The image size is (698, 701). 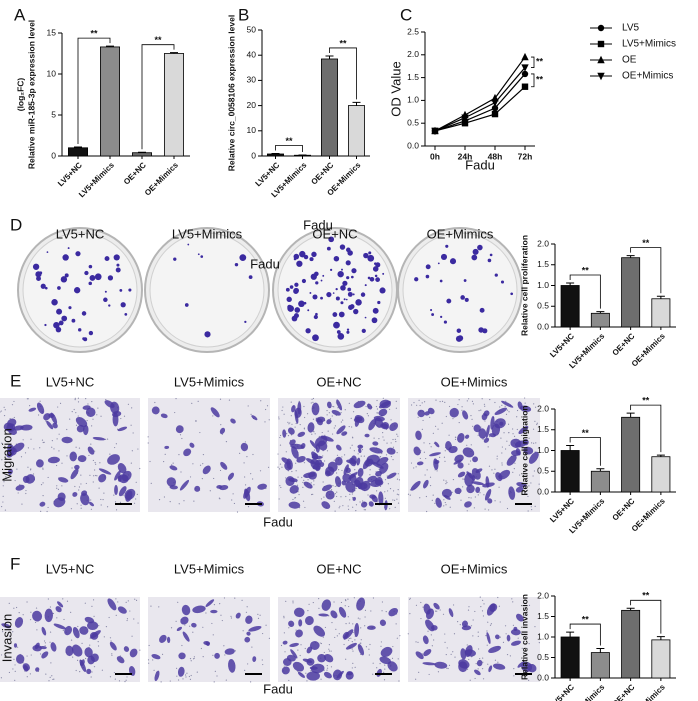 What do you see at coordinates (252, 54) in the screenshot?
I see `y-tick-label: 40` at bounding box center [252, 54].